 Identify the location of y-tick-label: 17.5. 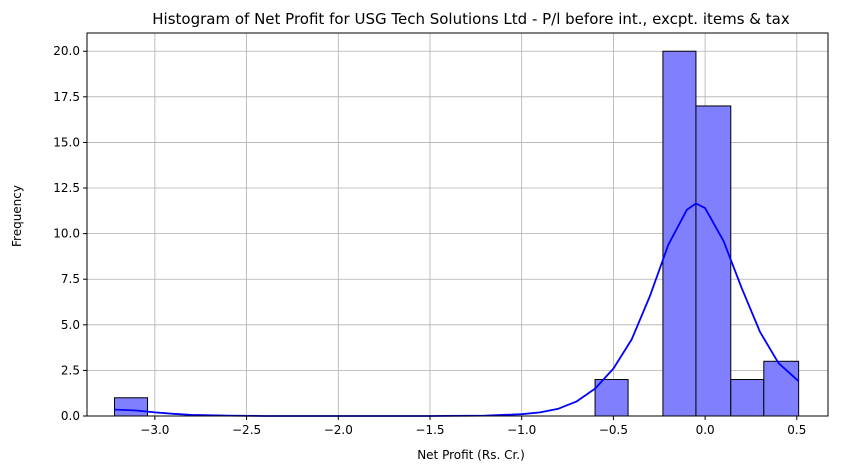
(66, 97).